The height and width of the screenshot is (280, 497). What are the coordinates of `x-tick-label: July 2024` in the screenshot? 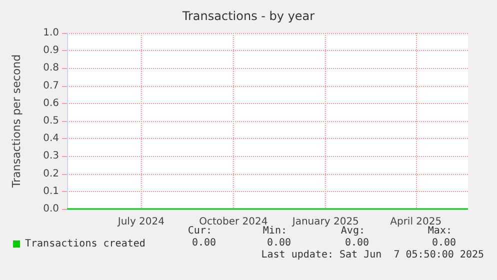 It's located at (140, 222).